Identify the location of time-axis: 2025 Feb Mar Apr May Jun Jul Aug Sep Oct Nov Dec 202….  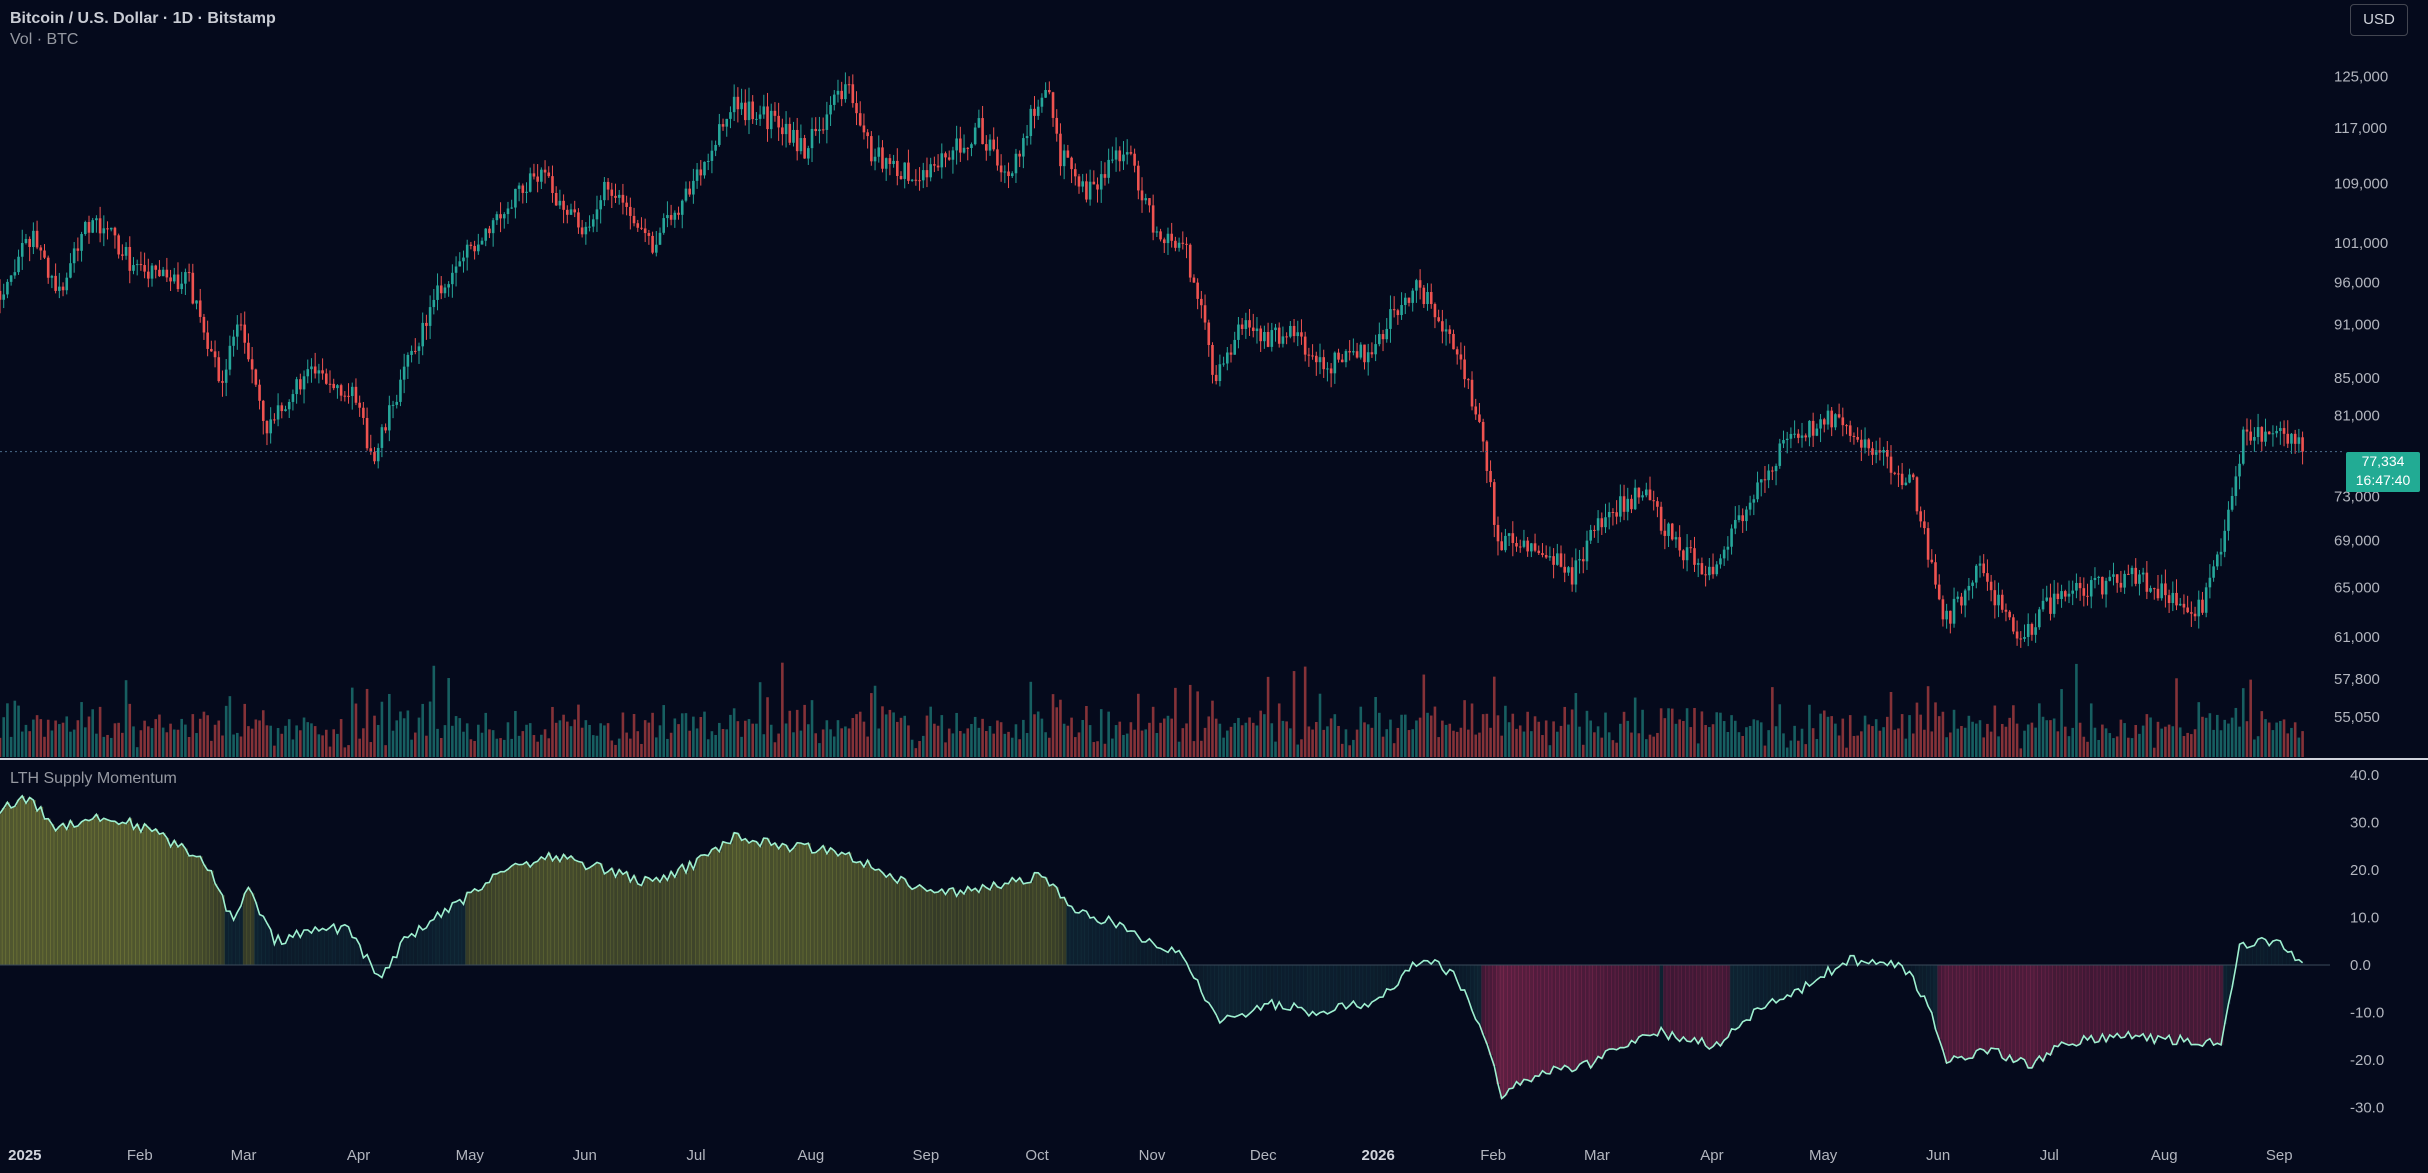
(1150, 1155).